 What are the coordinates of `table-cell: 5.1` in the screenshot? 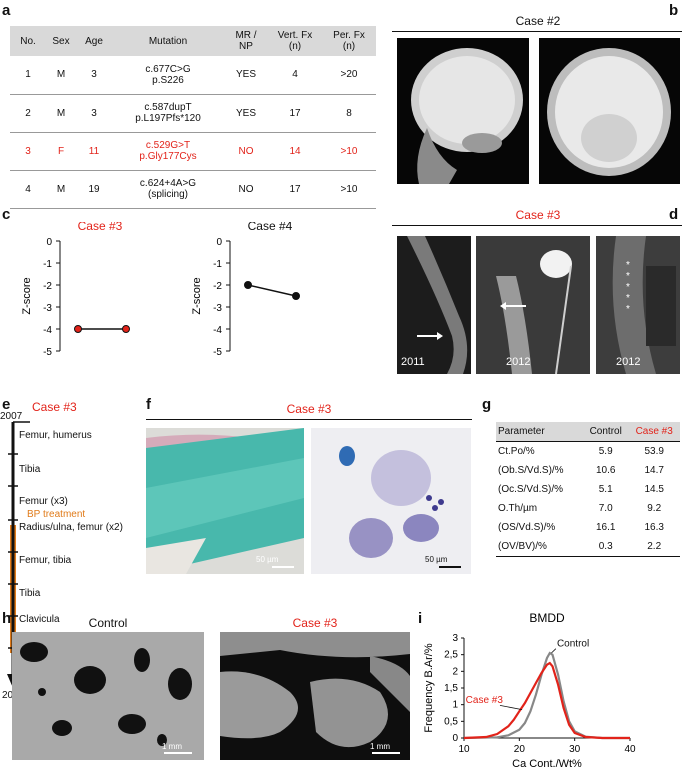 It's located at (605, 489).